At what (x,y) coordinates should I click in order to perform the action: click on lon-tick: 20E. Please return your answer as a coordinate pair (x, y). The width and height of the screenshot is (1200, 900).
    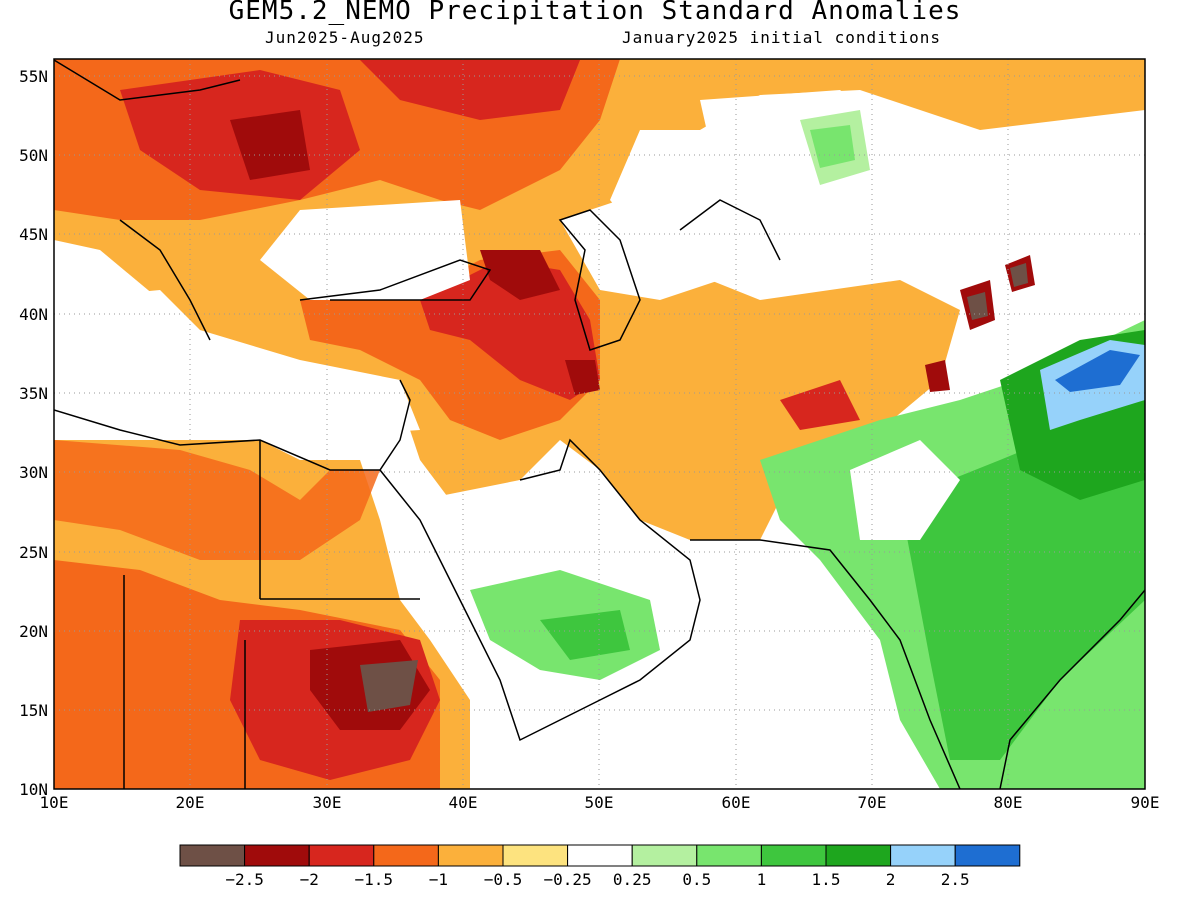
    Looking at the image, I should click on (190, 802).